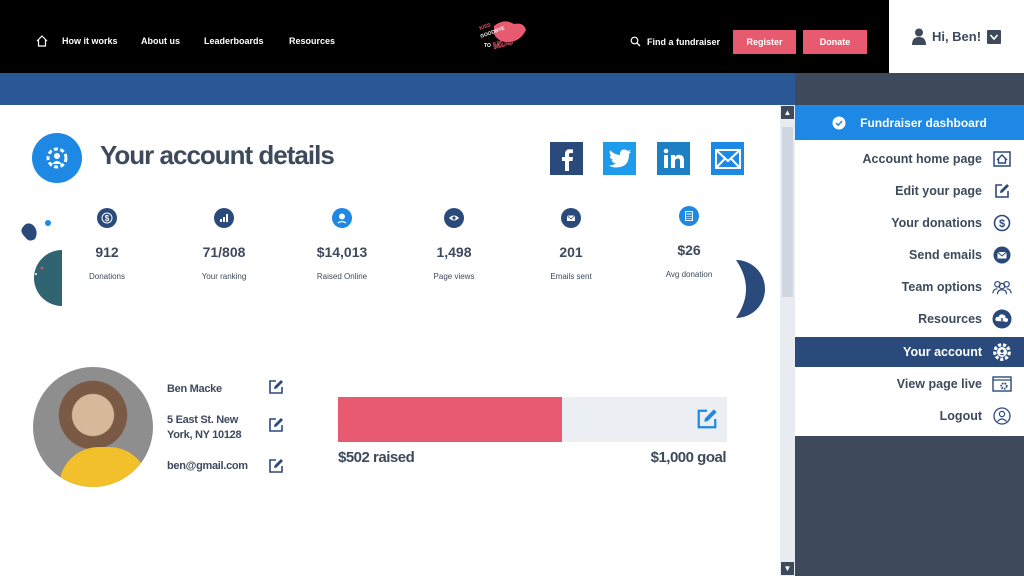 This screenshot has width=1024, height=576. I want to click on profile-name: Ben Macke, so click(194, 389).